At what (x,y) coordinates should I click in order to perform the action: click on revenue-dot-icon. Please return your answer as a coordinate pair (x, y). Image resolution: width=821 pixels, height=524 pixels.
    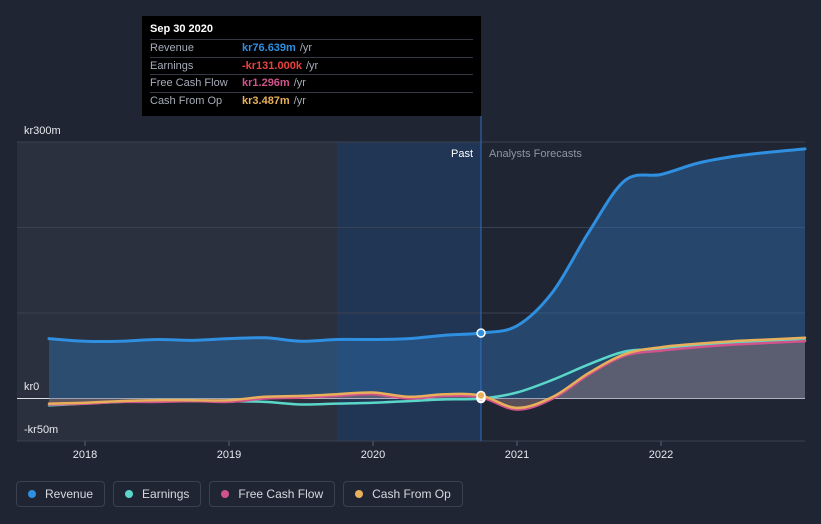
    Looking at the image, I should click on (32, 494).